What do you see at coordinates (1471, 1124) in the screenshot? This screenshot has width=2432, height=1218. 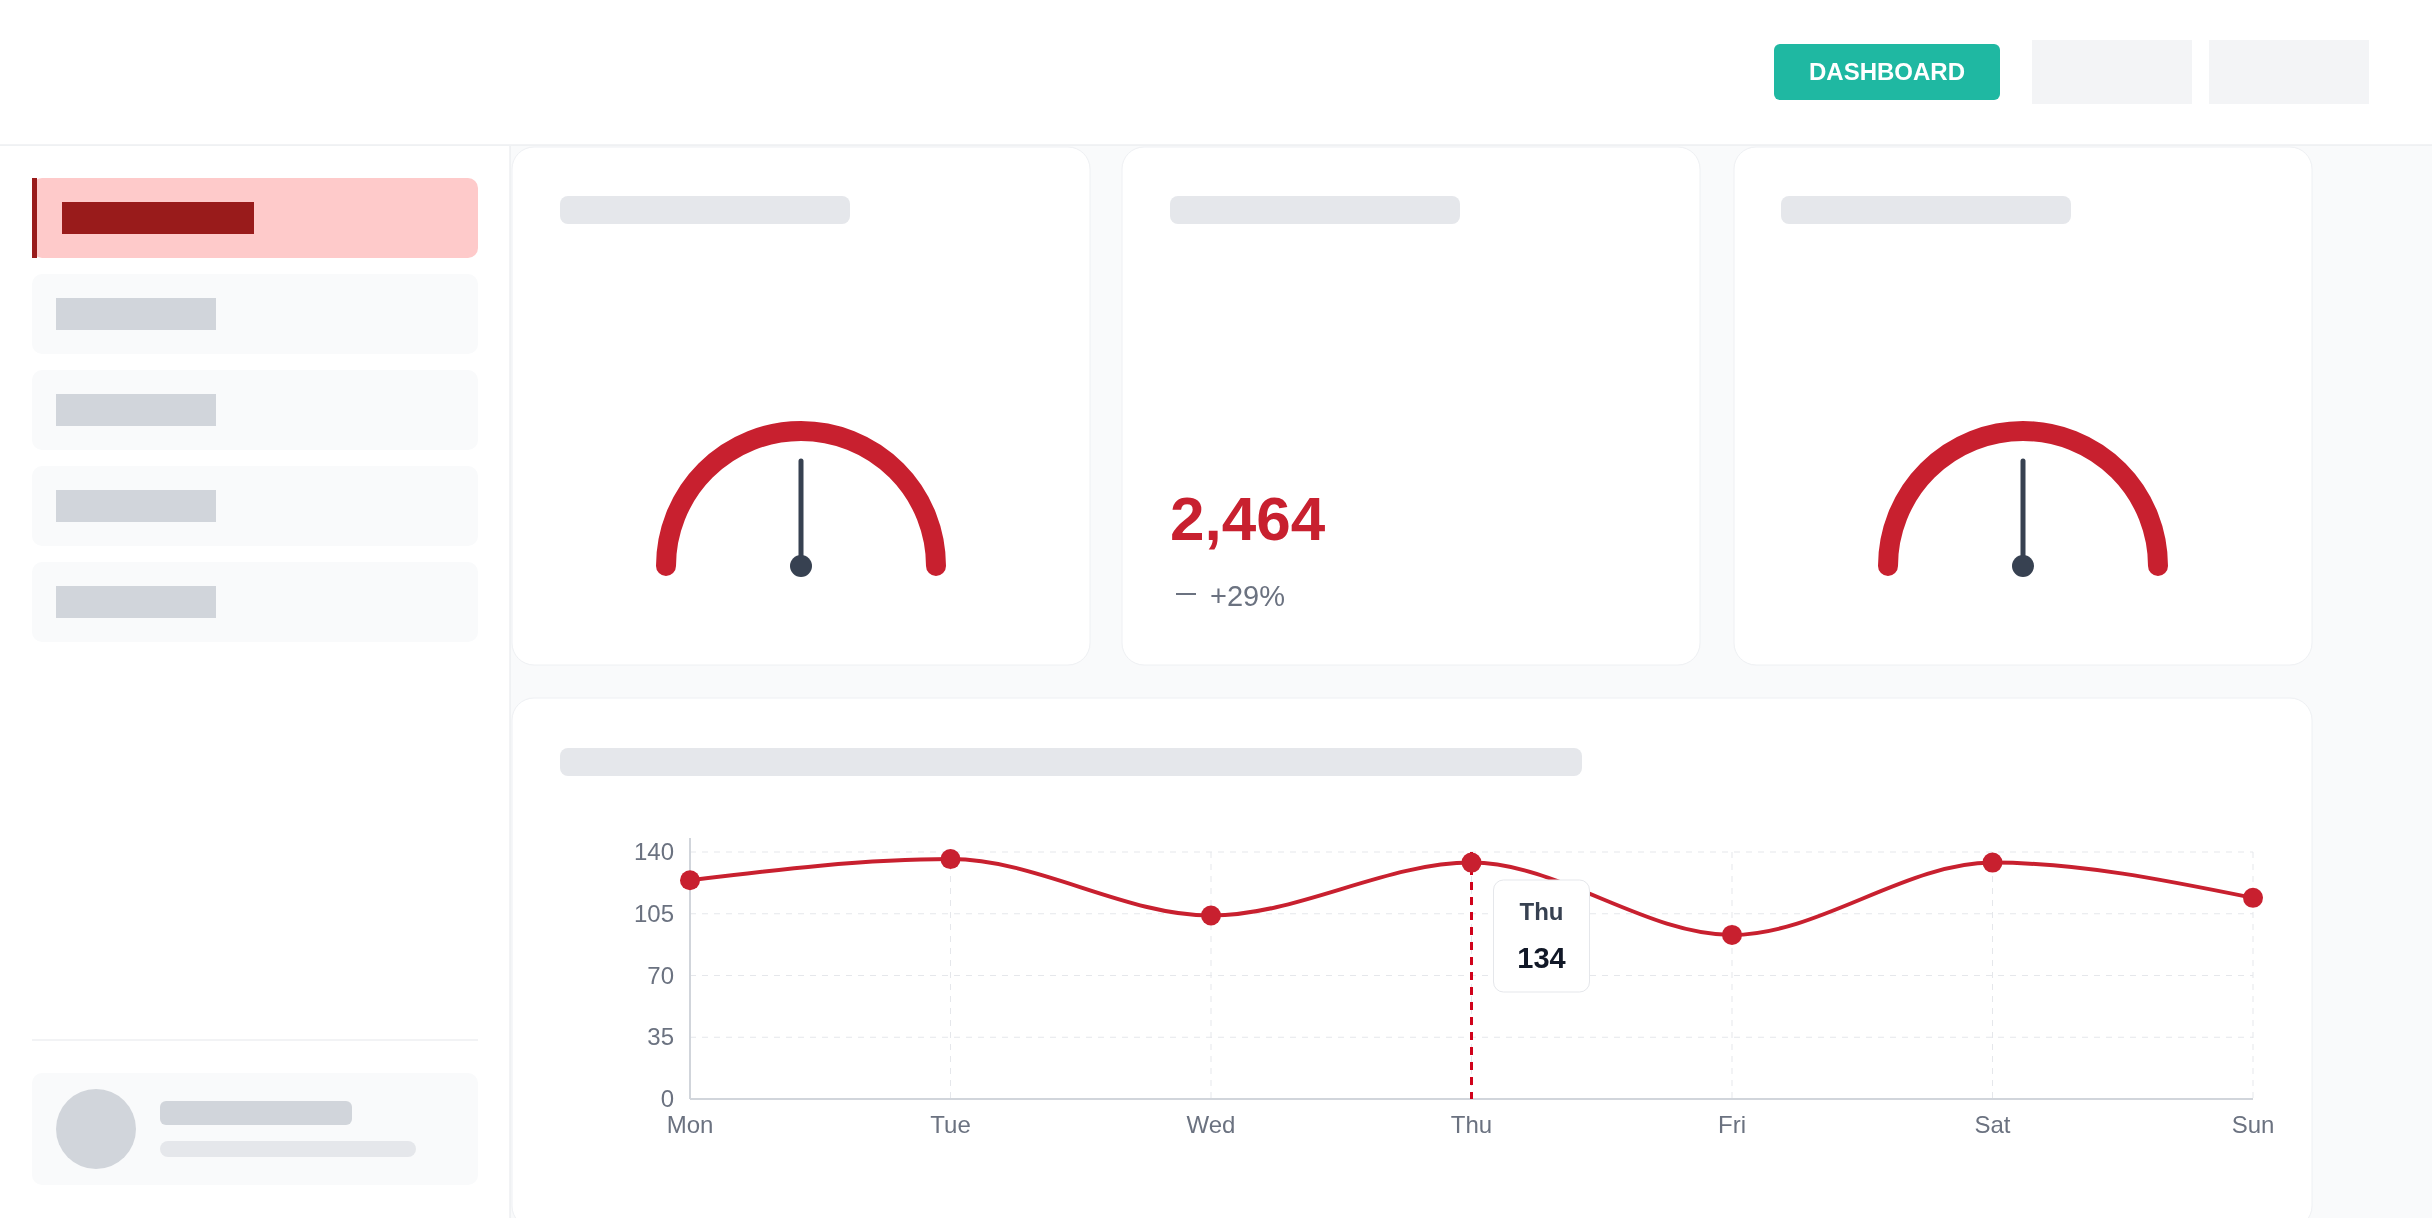 I see `x-tick-label: Thu` at bounding box center [1471, 1124].